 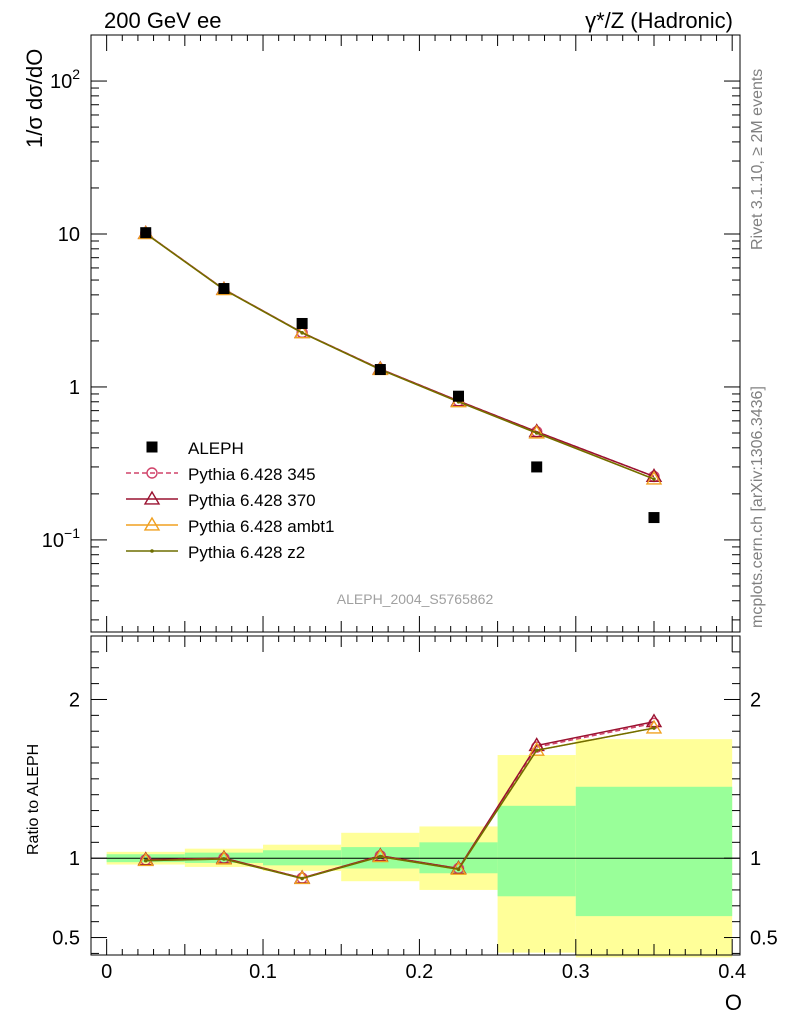 What do you see at coordinates (252, 474) in the screenshot?
I see `legend-label: Pythia 6.428 345` at bounding box center [252, 474].